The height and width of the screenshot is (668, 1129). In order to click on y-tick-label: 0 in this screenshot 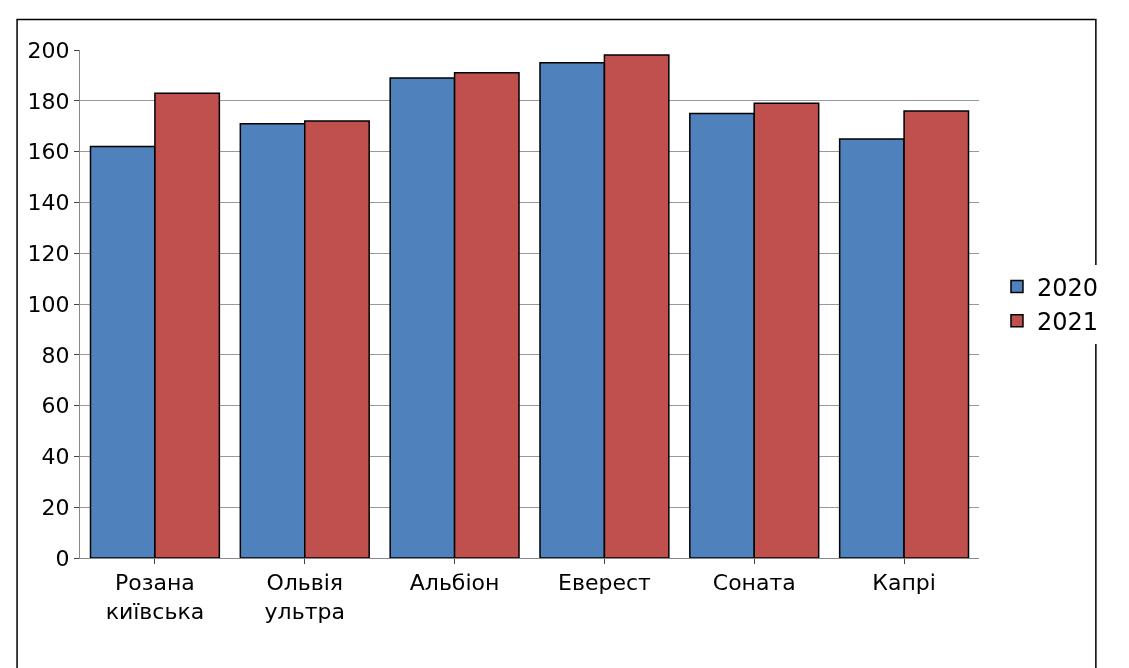, I will do `click(62, 558)`.